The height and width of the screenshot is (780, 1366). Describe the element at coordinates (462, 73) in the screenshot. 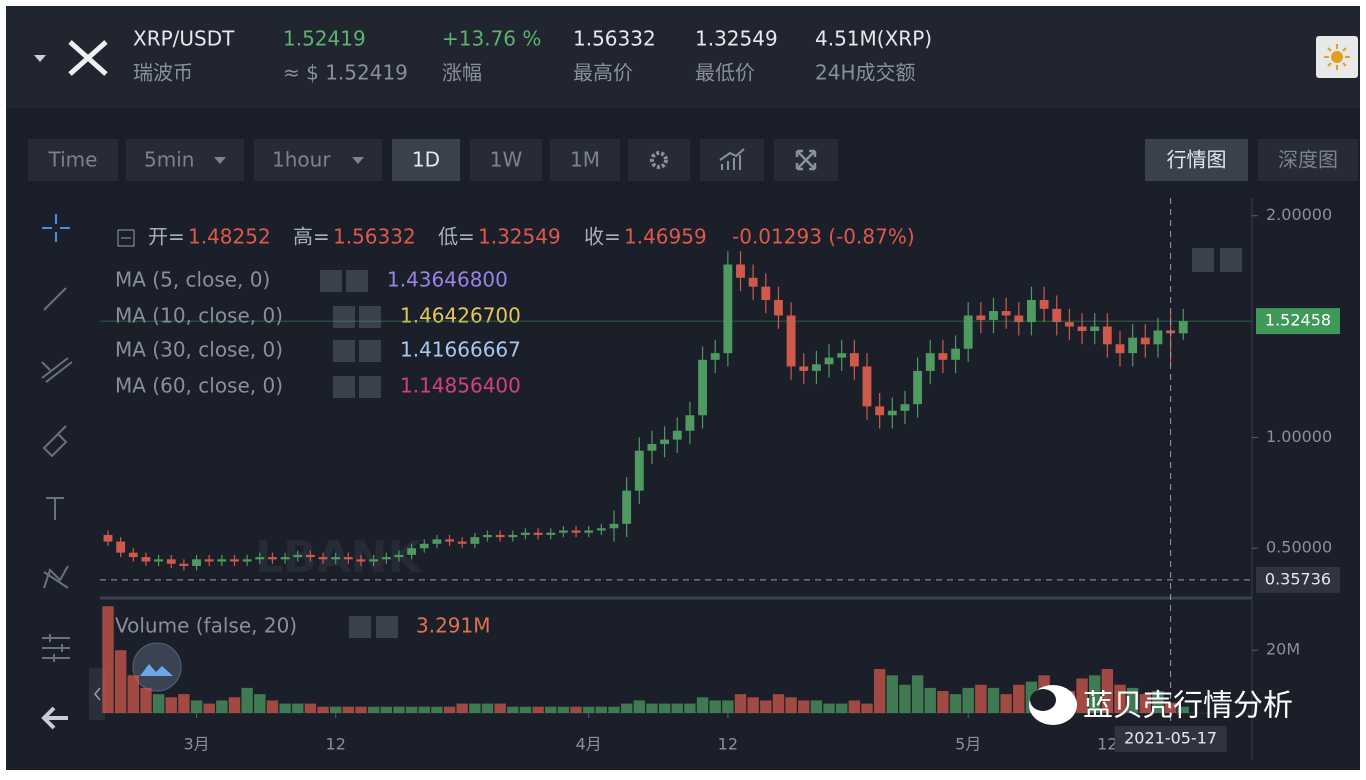

I see `change-label: 涨幅` at that location.